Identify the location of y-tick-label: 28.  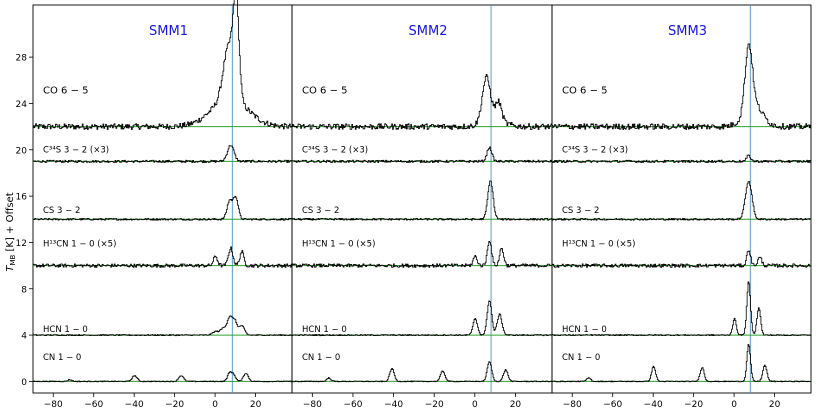
(22, 59).